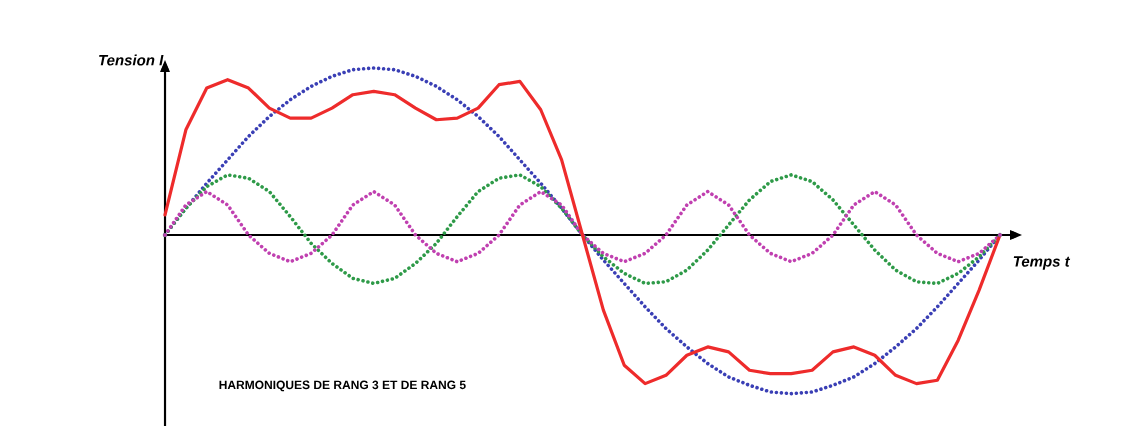 This screenshot has height=426, width=1132. What do you see at coordinates (342, 386) in the screenshot?
I see `annotation: HARMONIQUES DE RANG 3 ET DE RANG 5` at bounding box center [342, 386].